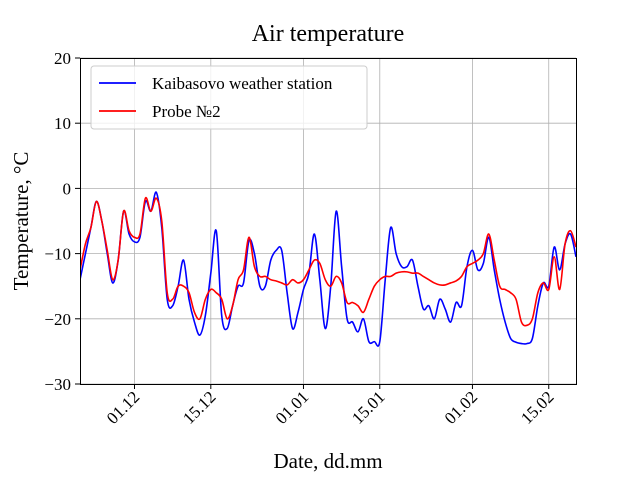 This screenshot has width=640, height=480. Describe the element at coordinates (67, 188) in the screenshot. I see `y-tick-label: 0` at that location.